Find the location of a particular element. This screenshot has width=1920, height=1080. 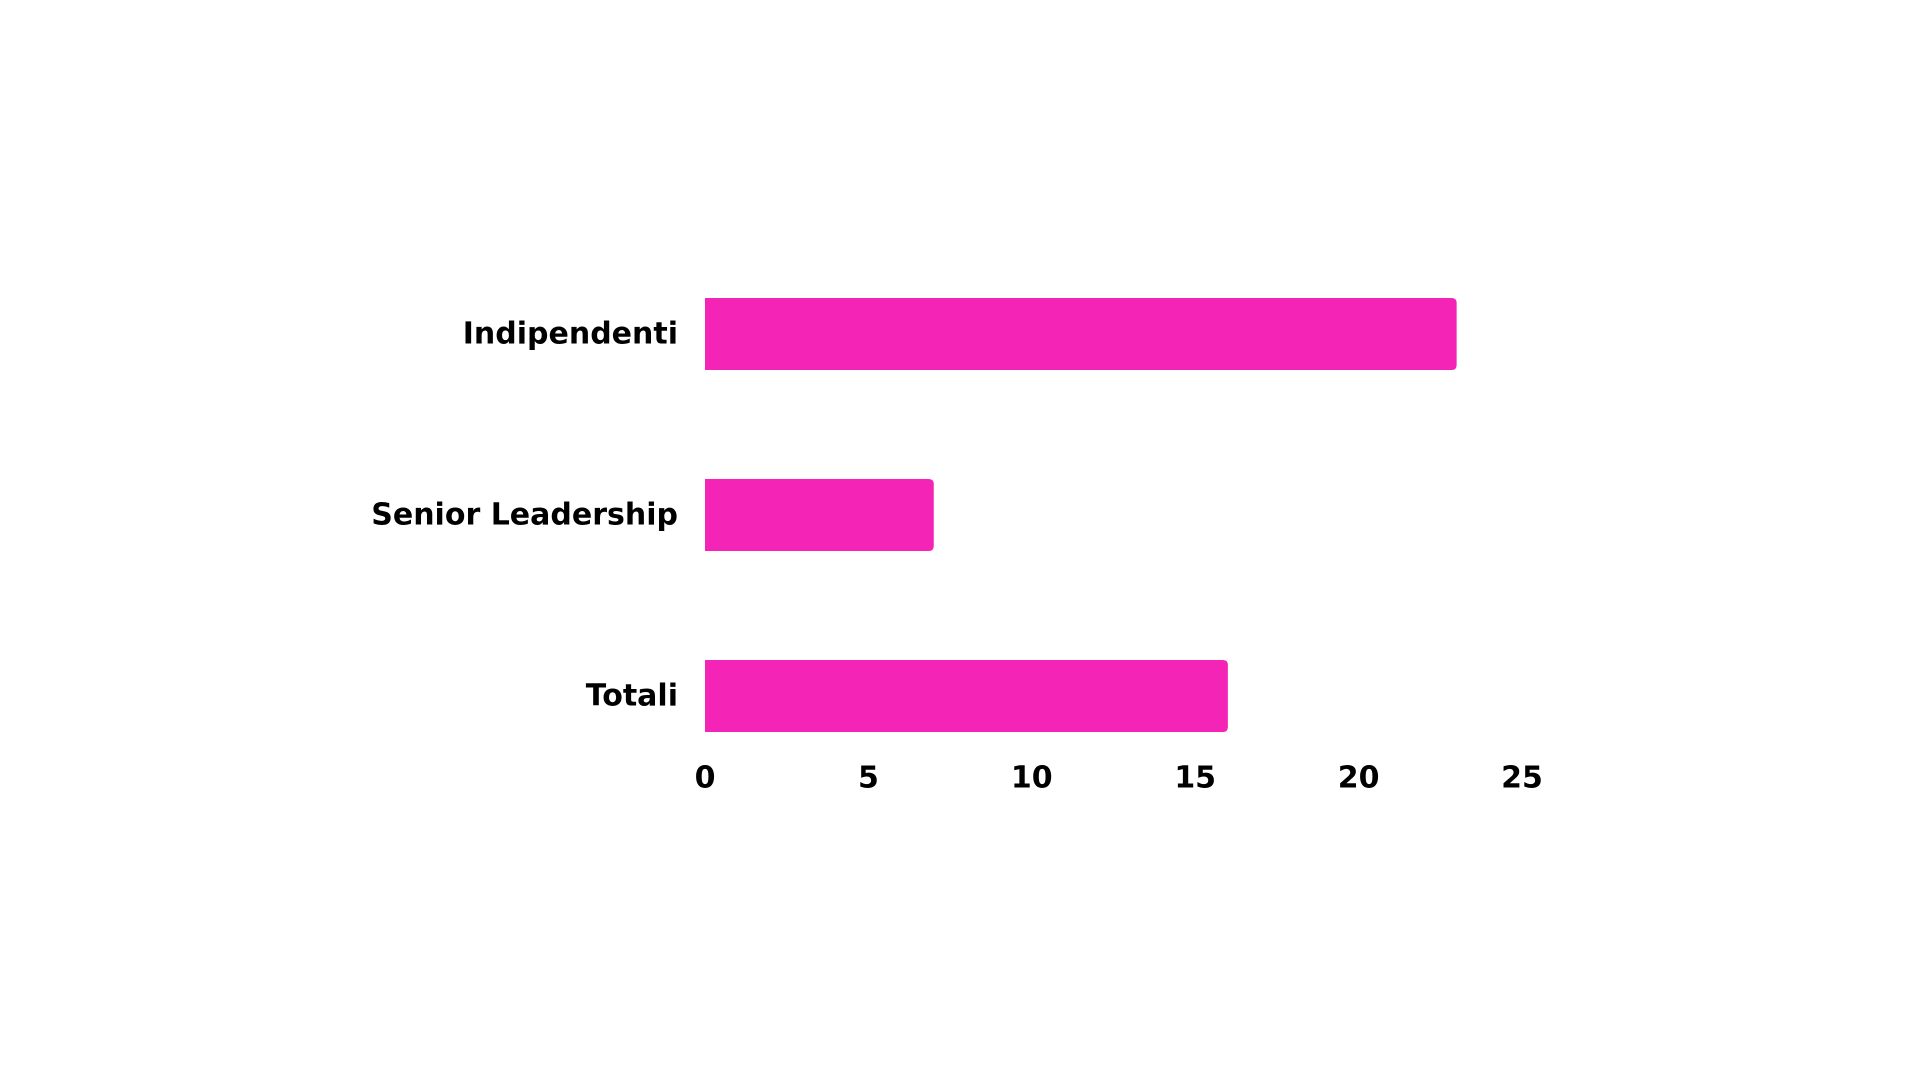

bar-senior-leadership is located at coordinates (819, 515).